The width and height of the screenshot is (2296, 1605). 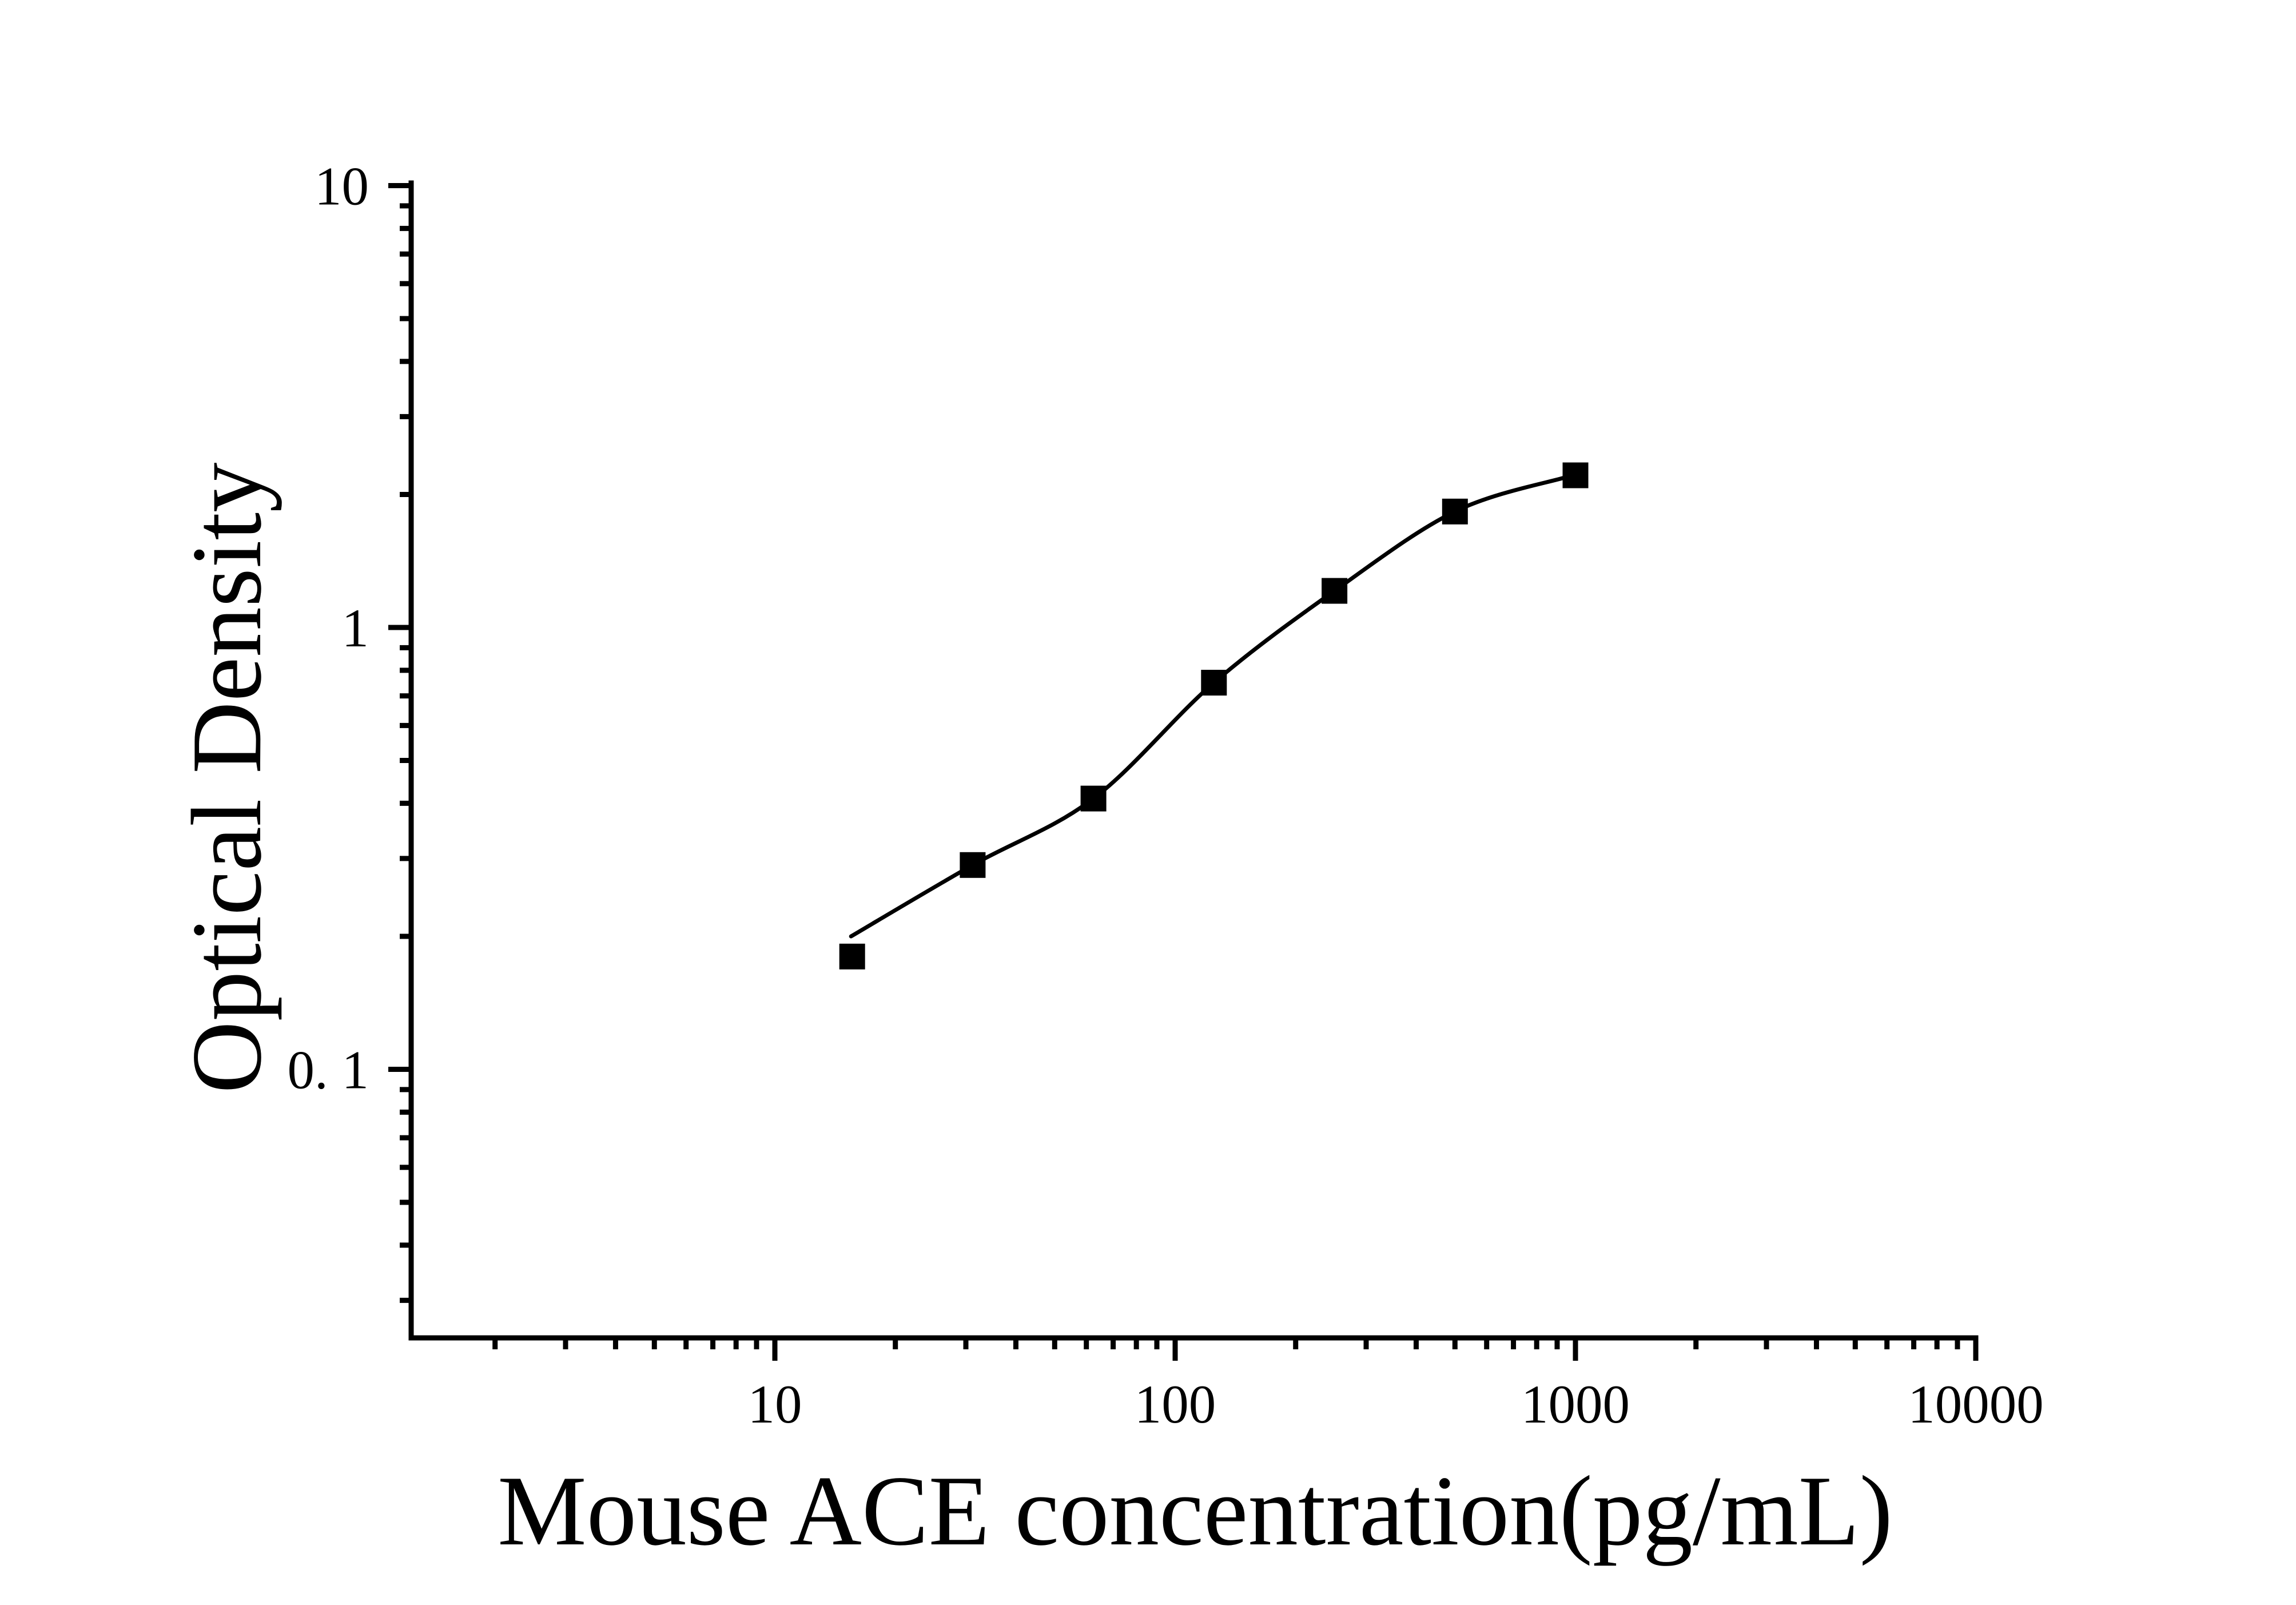 I want to click on y-axis-tick-label: 0. 1, so click(x=328, y=1070).